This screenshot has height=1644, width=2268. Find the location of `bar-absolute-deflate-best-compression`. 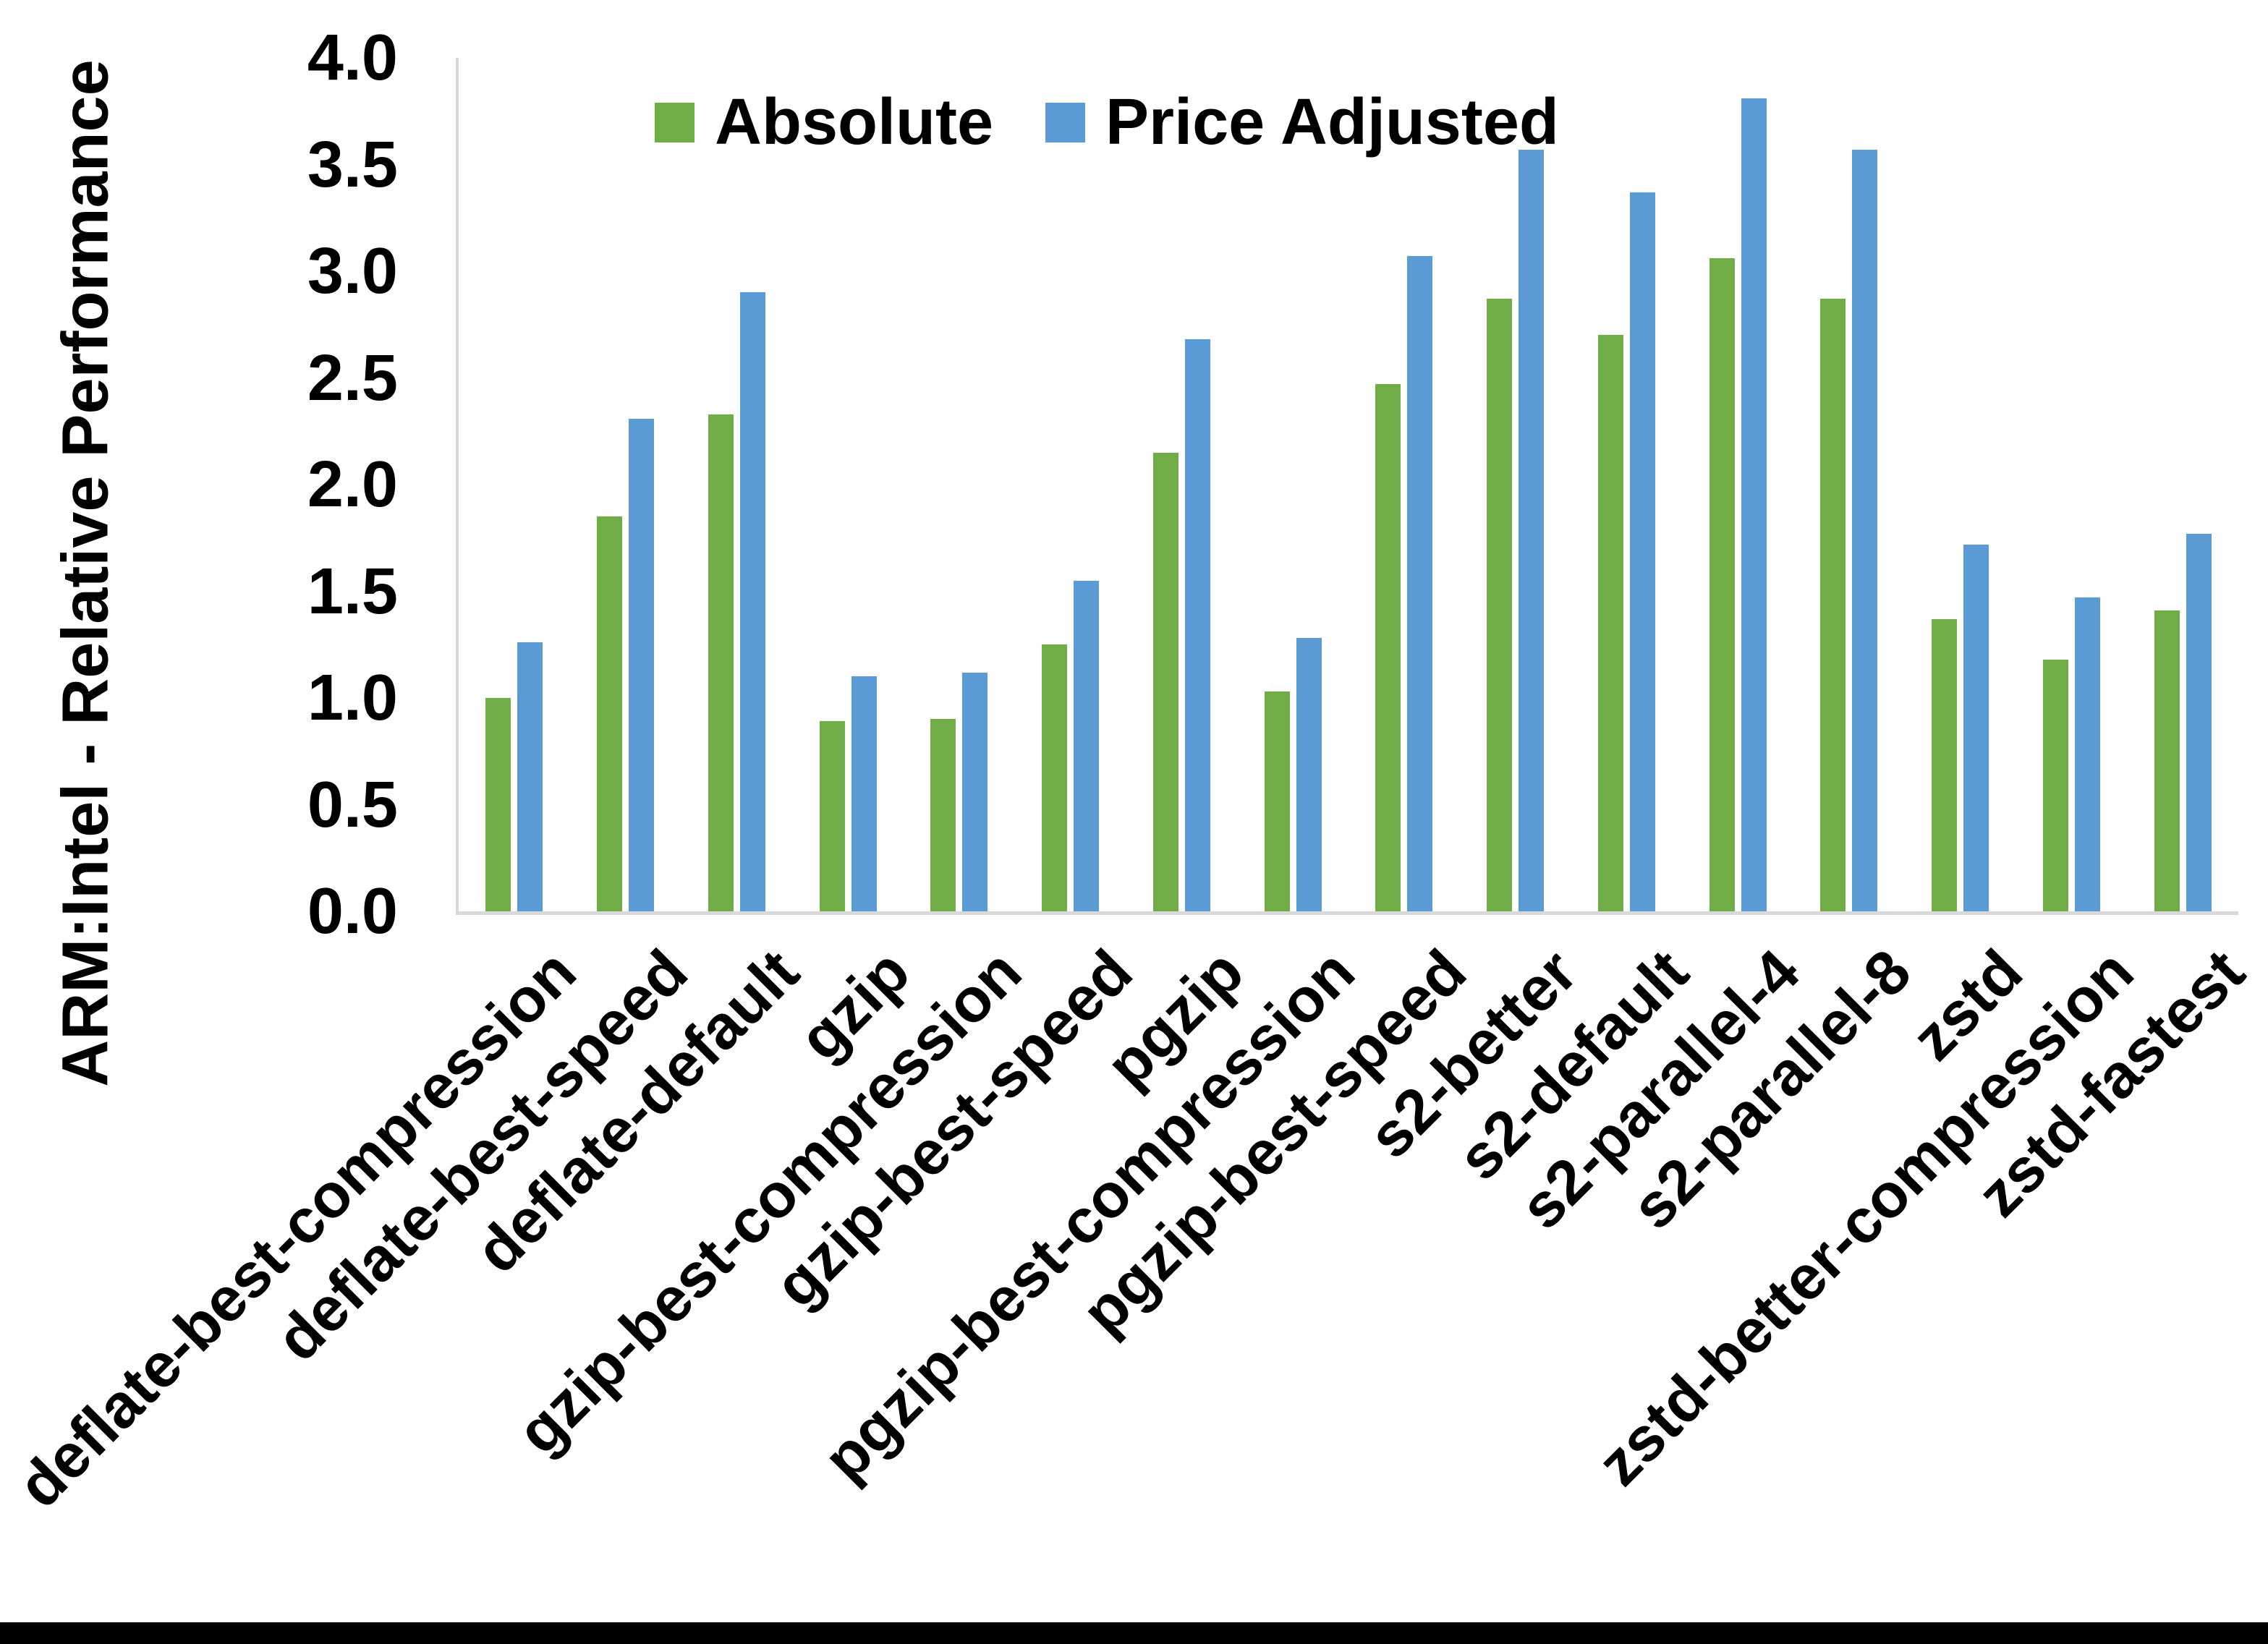

bar-absolute-deflate-best-compression is located at coordinates (498, 804).